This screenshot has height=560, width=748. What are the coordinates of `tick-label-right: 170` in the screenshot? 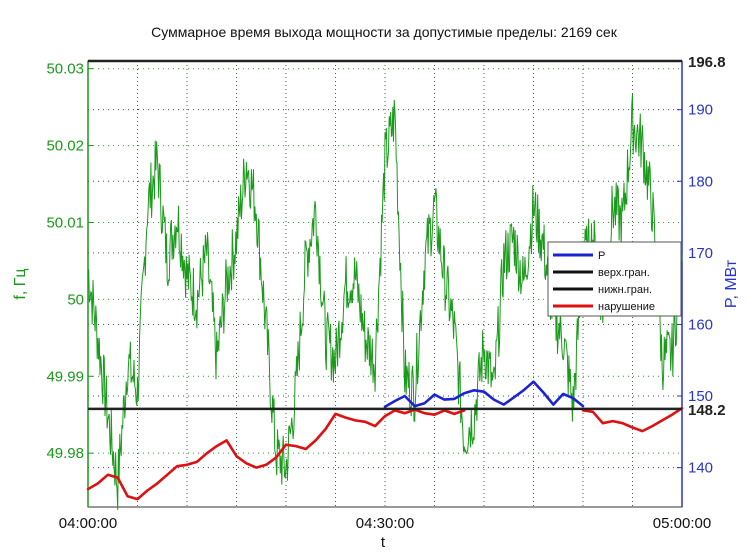 It's located at (700, 253).